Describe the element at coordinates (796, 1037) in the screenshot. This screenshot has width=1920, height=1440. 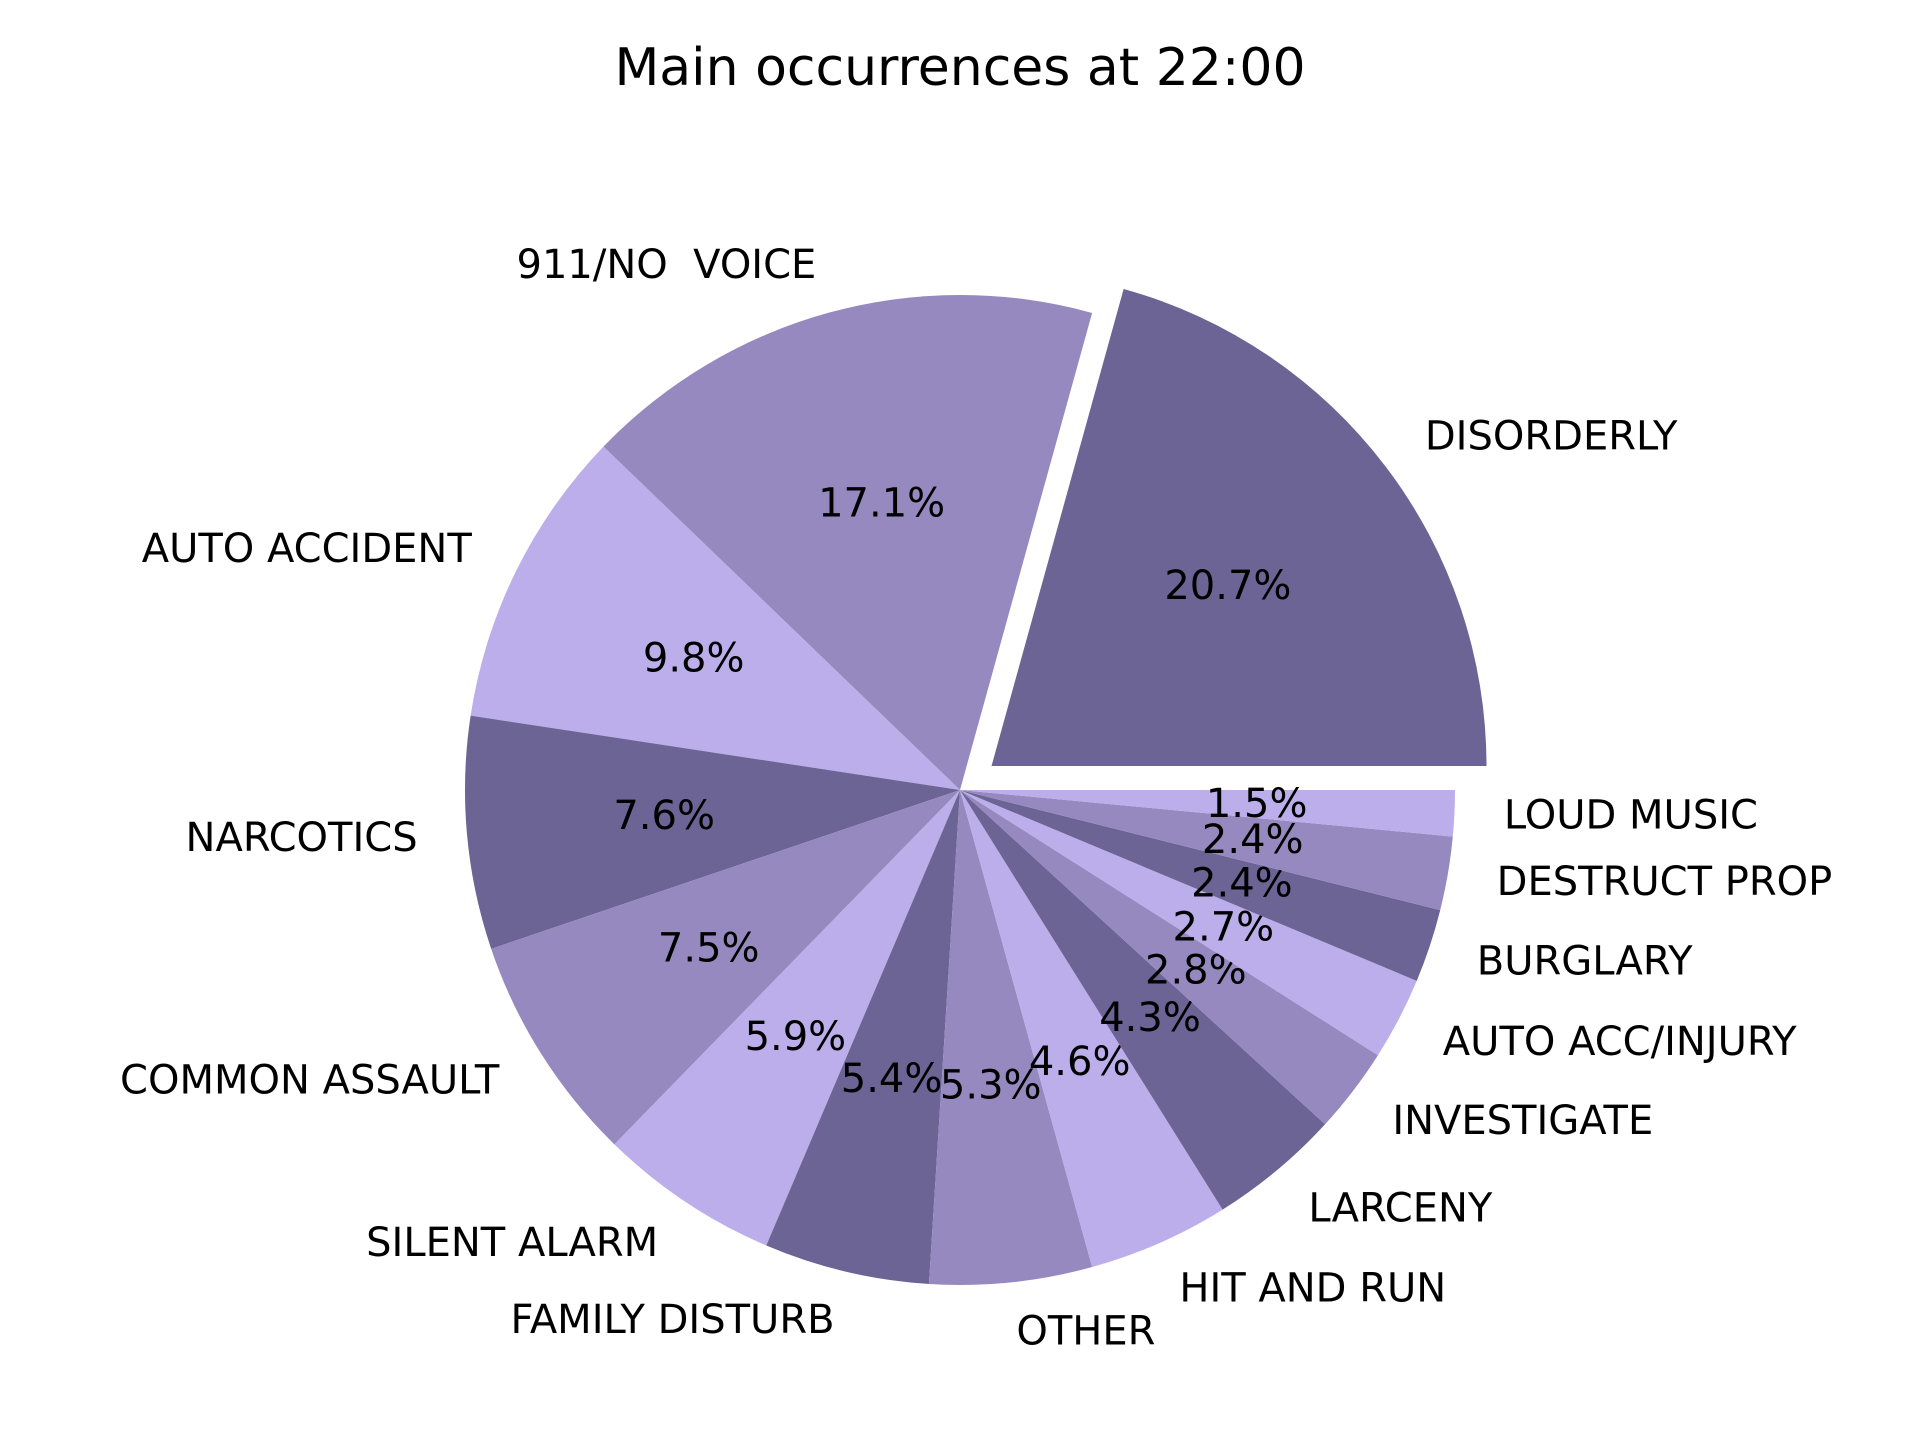
I see `slice-percent-label: 5.9%` at that location.